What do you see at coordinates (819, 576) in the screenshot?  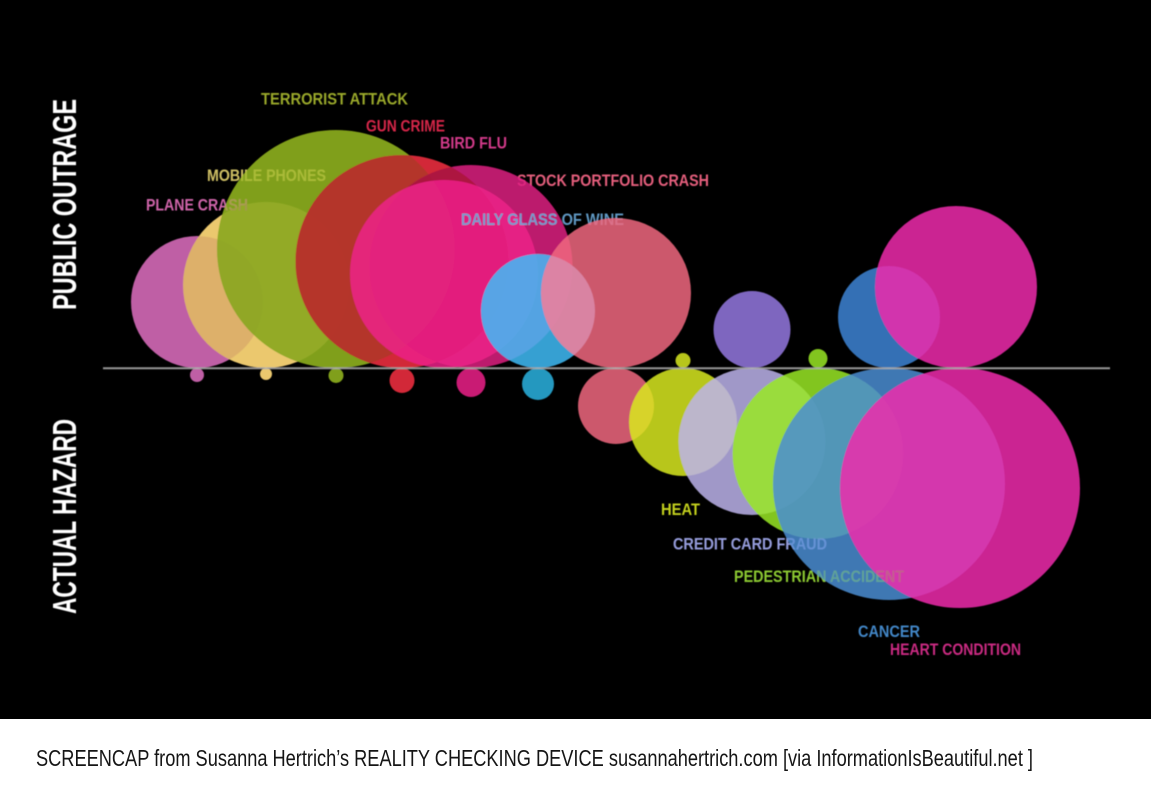 I see `svg-text: PEDESTRIAN ACCIDENT` at bounding box center [819, 576].